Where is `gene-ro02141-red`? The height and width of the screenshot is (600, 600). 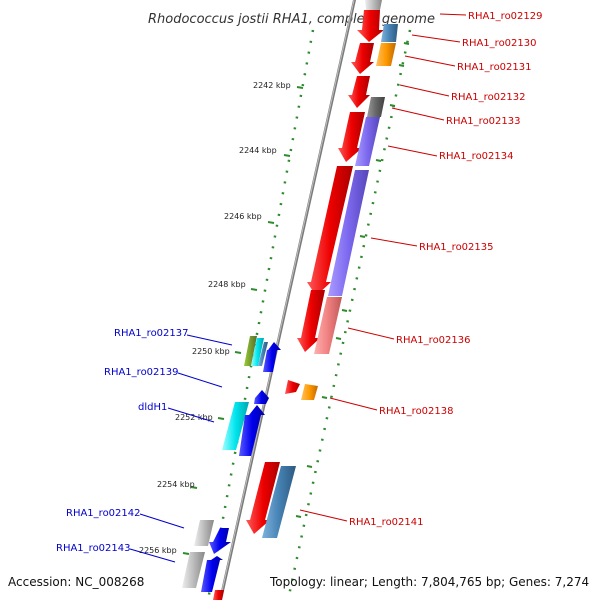
gene-ro02141-red is located at coordinates (263, 498).